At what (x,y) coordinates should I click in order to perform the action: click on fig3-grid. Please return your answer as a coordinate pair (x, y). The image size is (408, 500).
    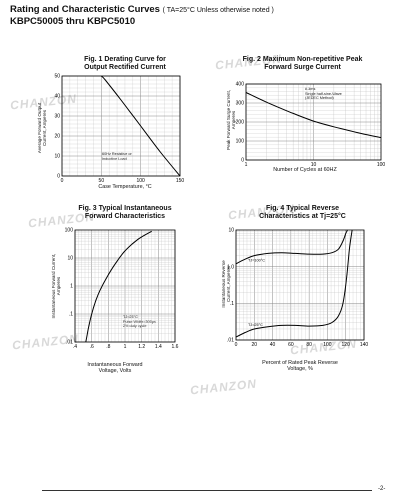
    Looking at the image, I should click on (125, 286).